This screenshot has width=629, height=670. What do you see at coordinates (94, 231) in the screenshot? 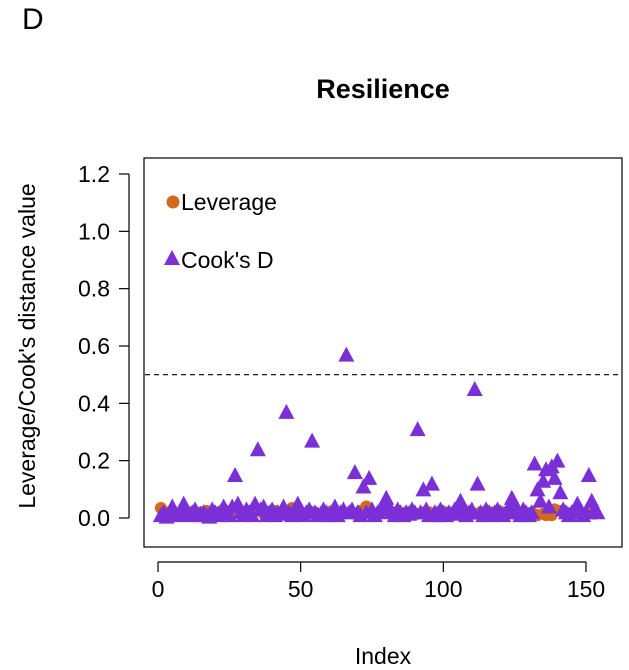
I see `y-tick-label: 1.0` at bounding box center [94, 231].